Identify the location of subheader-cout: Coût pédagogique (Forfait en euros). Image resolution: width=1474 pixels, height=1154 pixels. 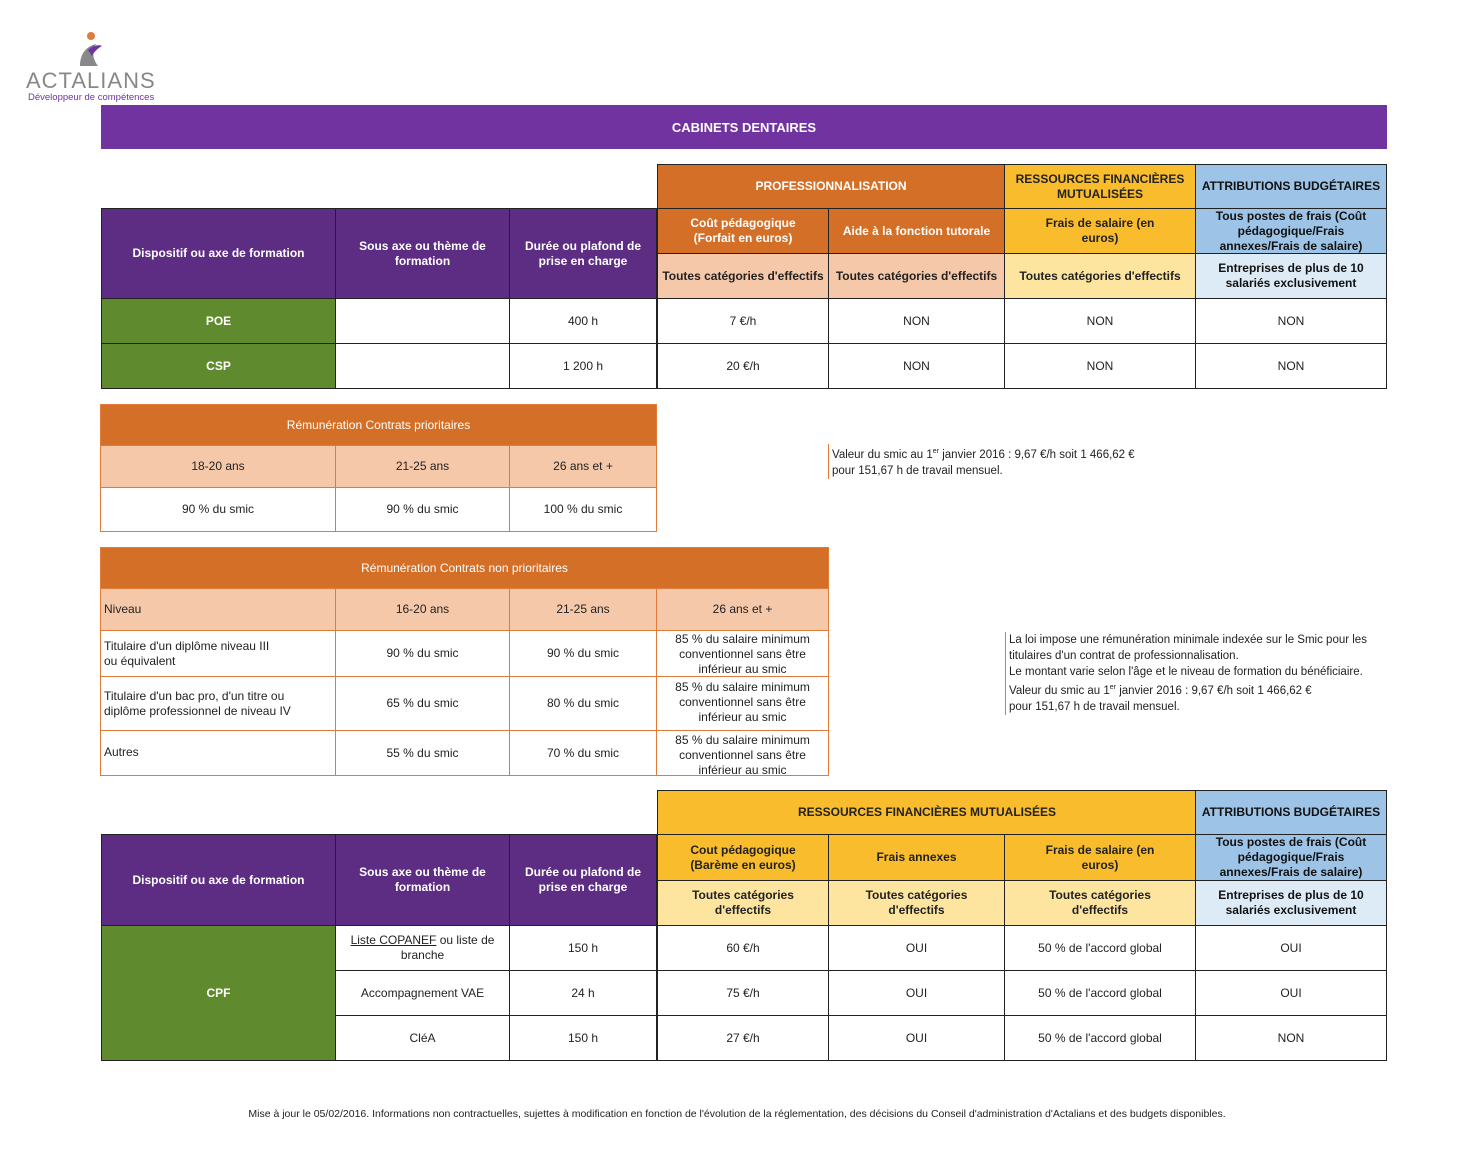
(743, 231).